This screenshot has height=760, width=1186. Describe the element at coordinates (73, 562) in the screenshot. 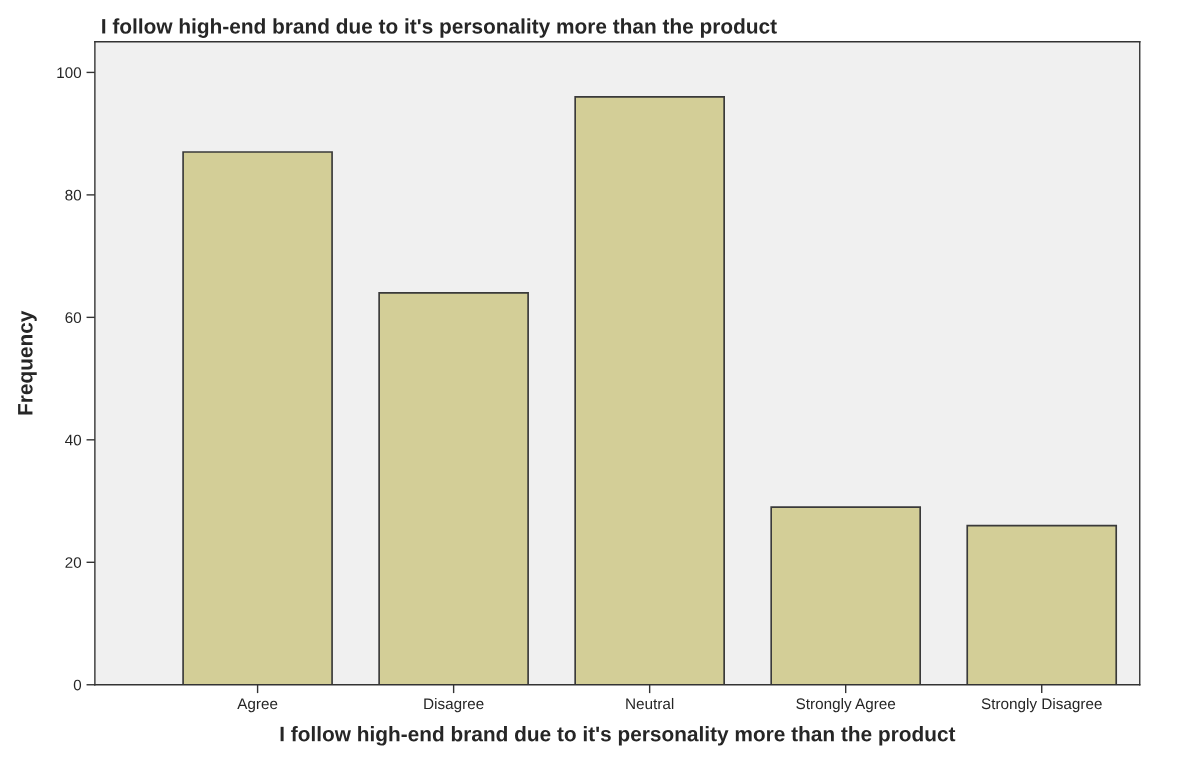

I see `y-tick-label: 20` at that location.